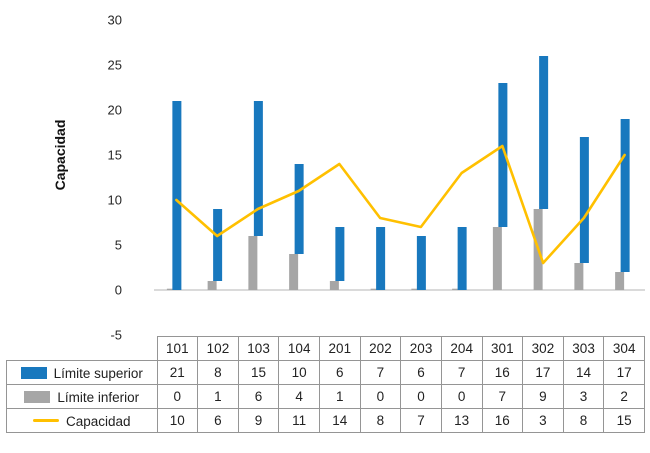 The width and height of the screenshot is (650, 453). What do you see at coordinates (177, 348) in the screenshot?
I see `category-header-cell: 101` at bounding box center [177, 348].